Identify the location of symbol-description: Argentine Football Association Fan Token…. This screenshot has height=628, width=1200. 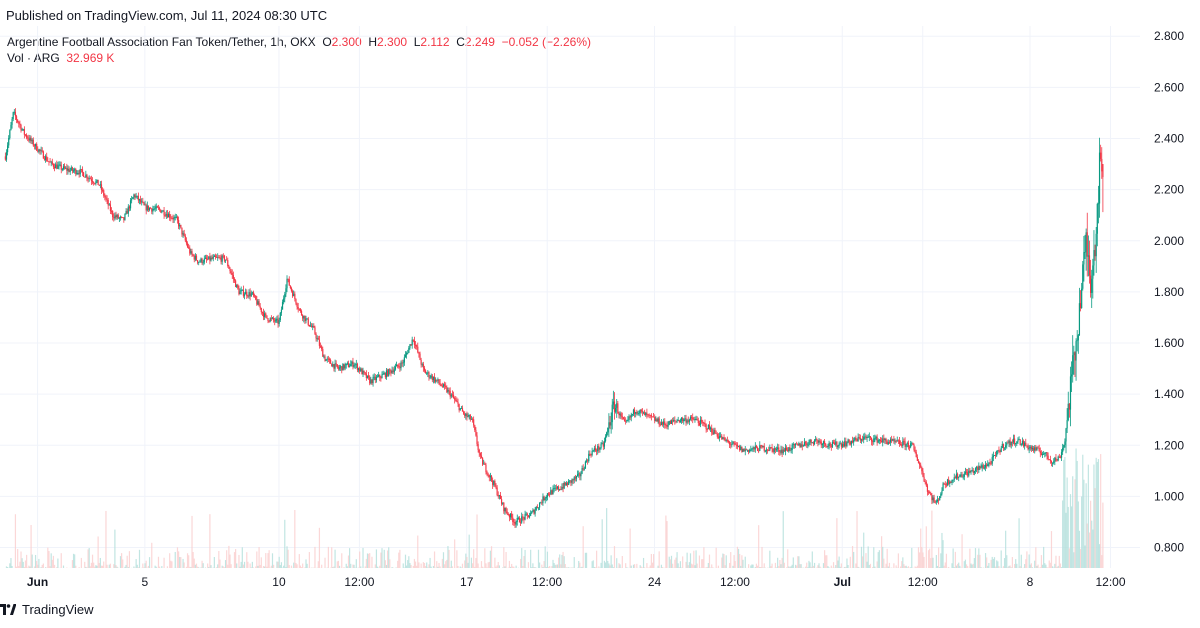
(161, 42).